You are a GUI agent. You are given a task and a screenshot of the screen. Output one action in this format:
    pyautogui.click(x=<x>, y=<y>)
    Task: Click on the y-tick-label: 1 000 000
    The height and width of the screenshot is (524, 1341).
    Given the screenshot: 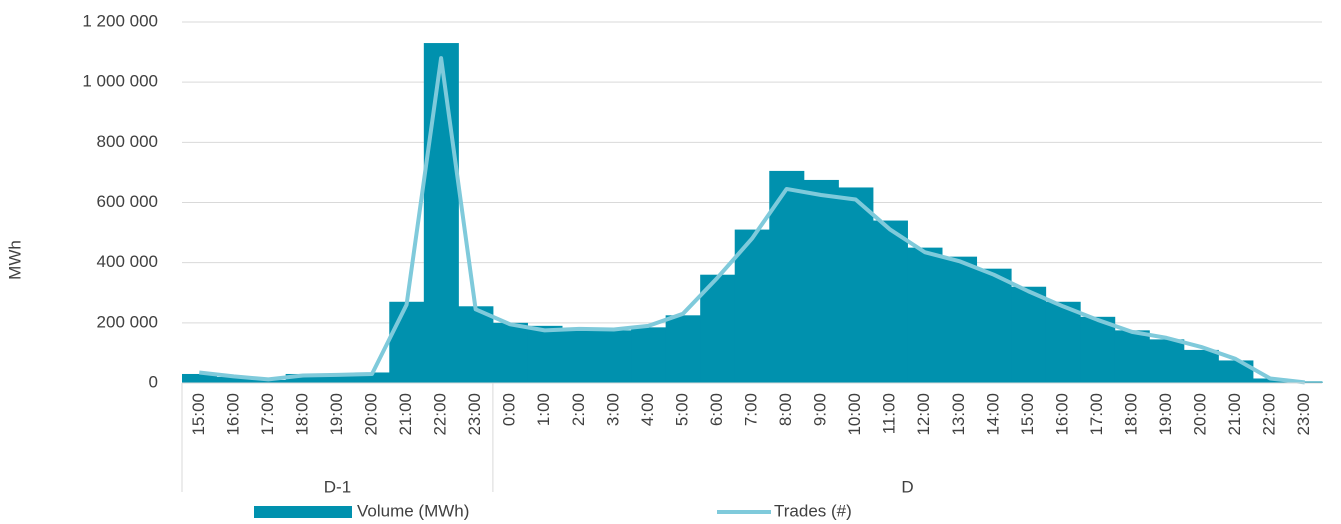 What is the action you would take?
    pyautogui.click(x=120, y=81)
    